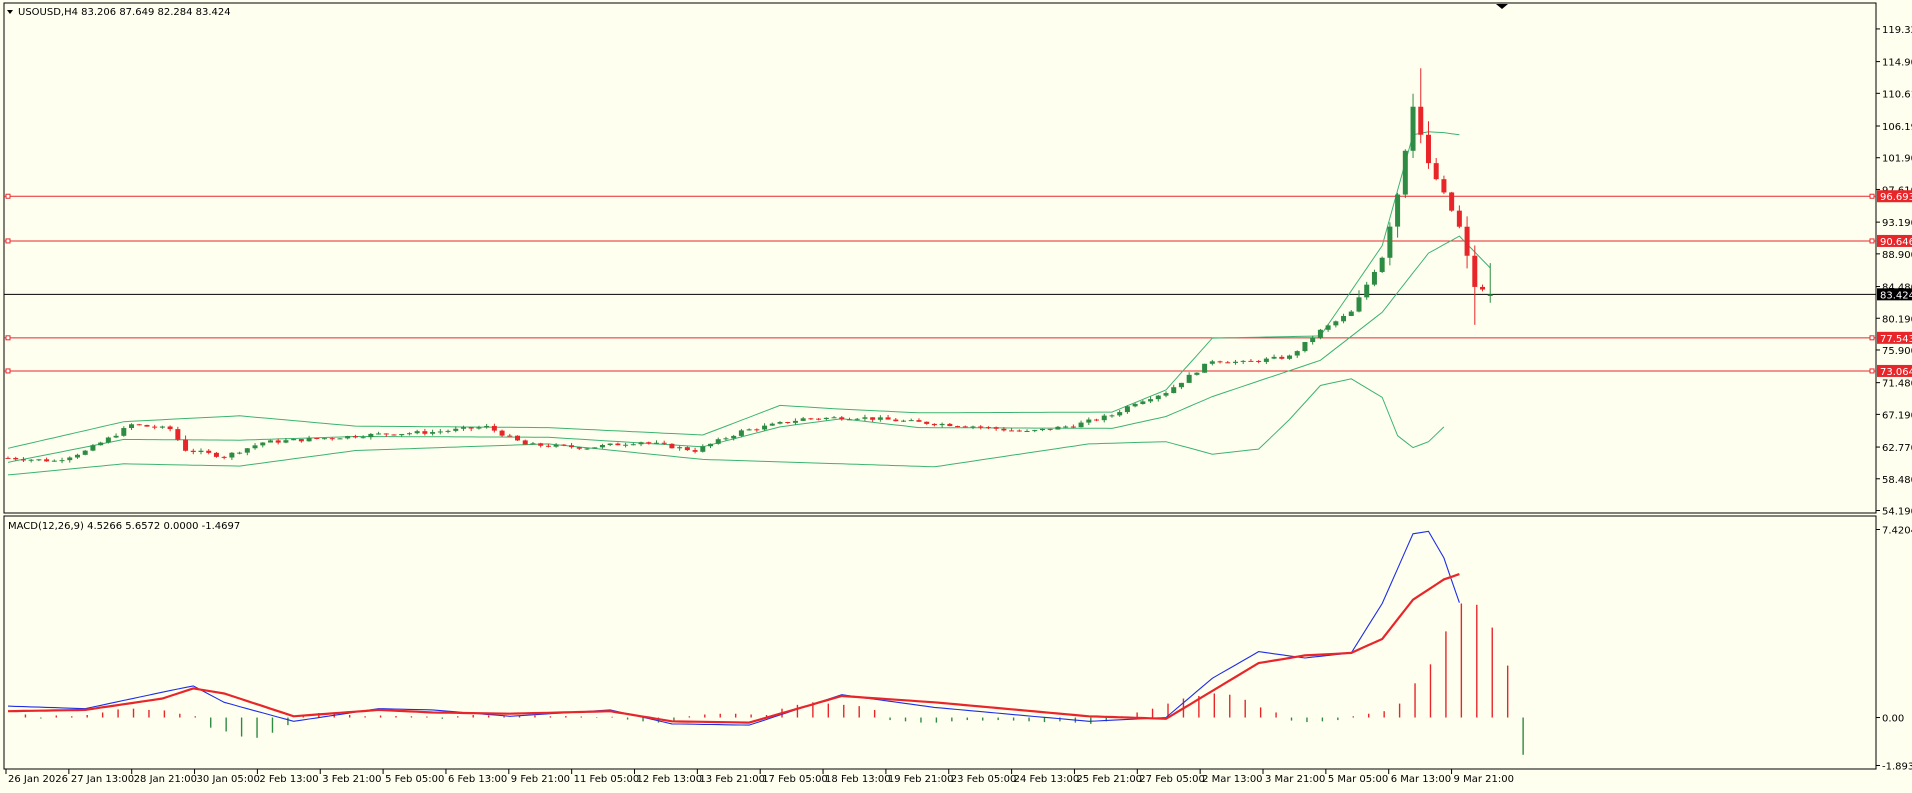 The height and width of the screenshot is (793, 1912). Describe the element at coordinates (1897, 351) in the screenshot. I see `price-tick-label: 75.900` at that location.